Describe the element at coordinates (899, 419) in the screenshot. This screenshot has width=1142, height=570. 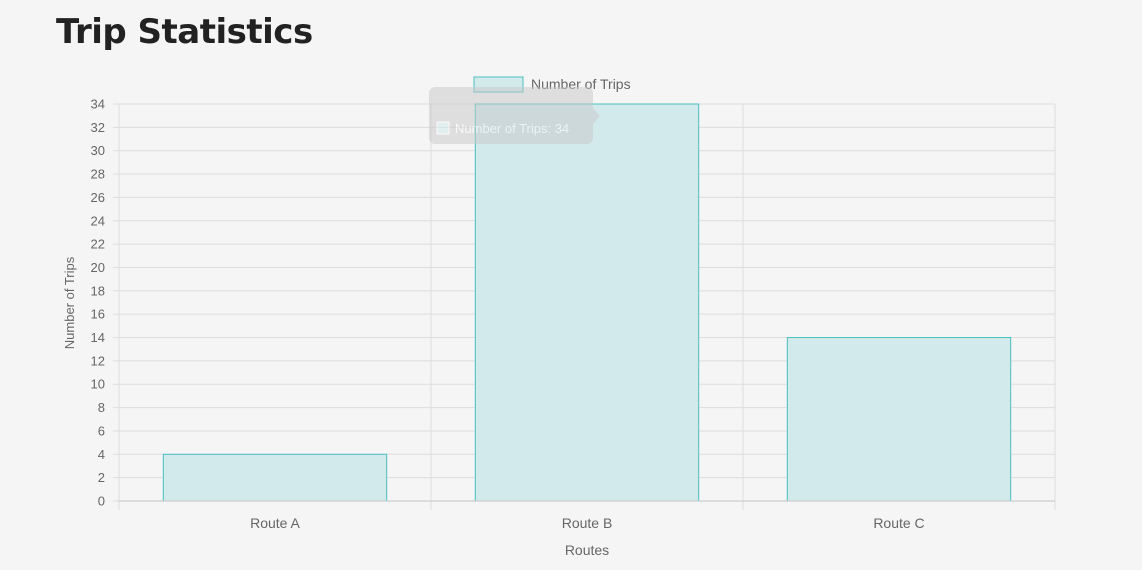
I see `bar-route-c` at that location.